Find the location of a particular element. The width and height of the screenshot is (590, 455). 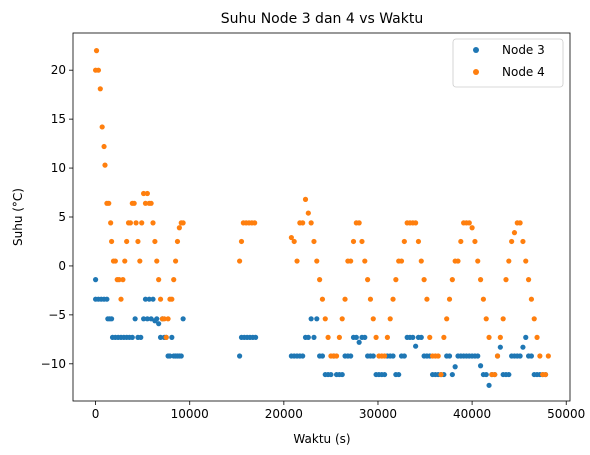

y-tick-label: −5 is located at coordinates (57, 315).